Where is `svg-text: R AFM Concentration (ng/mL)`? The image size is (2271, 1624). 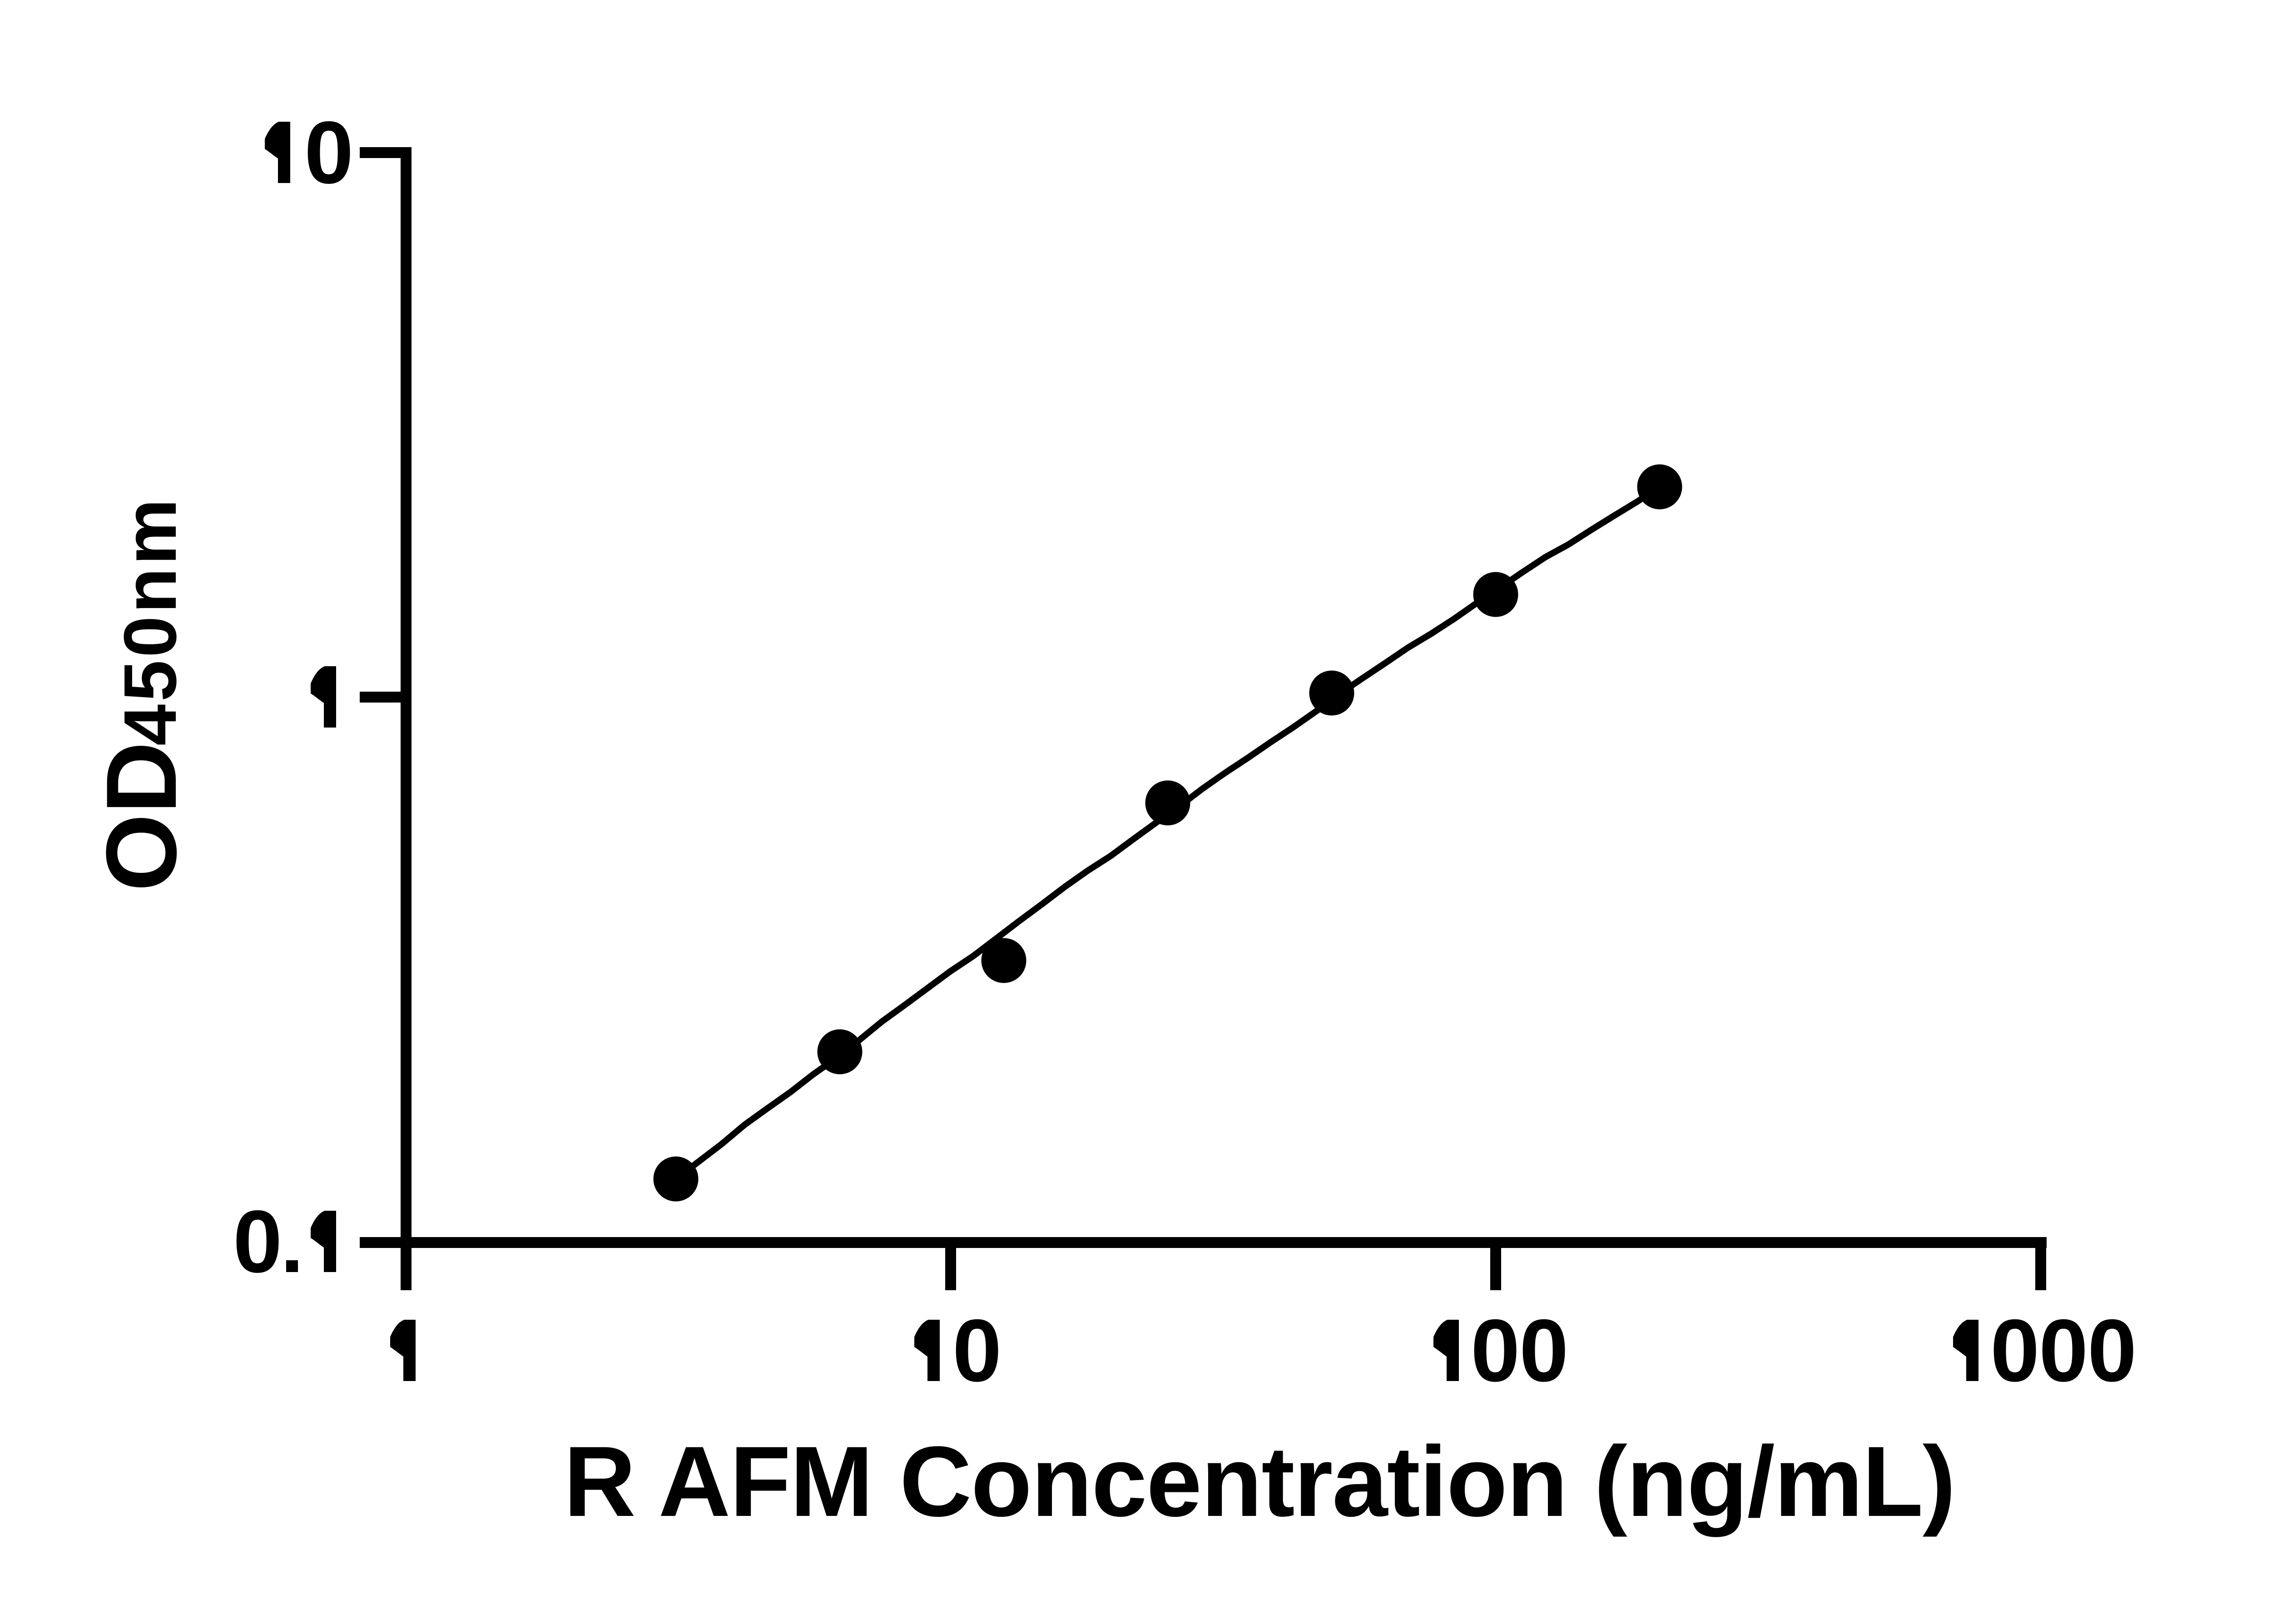 svg-text: R AFM Concentration (ng/mL) is located at coordinates (1260, 1481).